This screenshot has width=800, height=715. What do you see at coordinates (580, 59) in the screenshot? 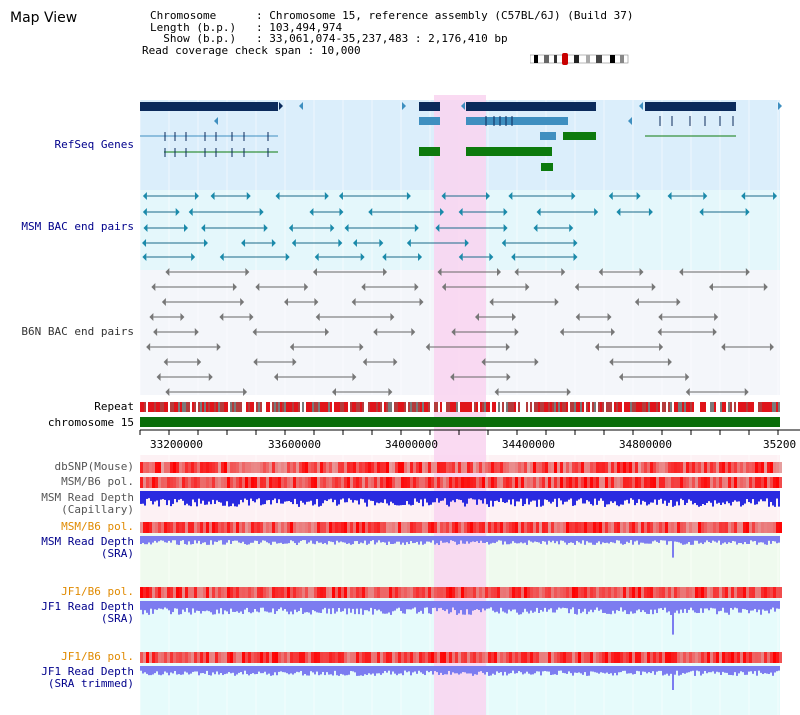
I see `chromosome-ideogram` at bounding box center [580, 59].